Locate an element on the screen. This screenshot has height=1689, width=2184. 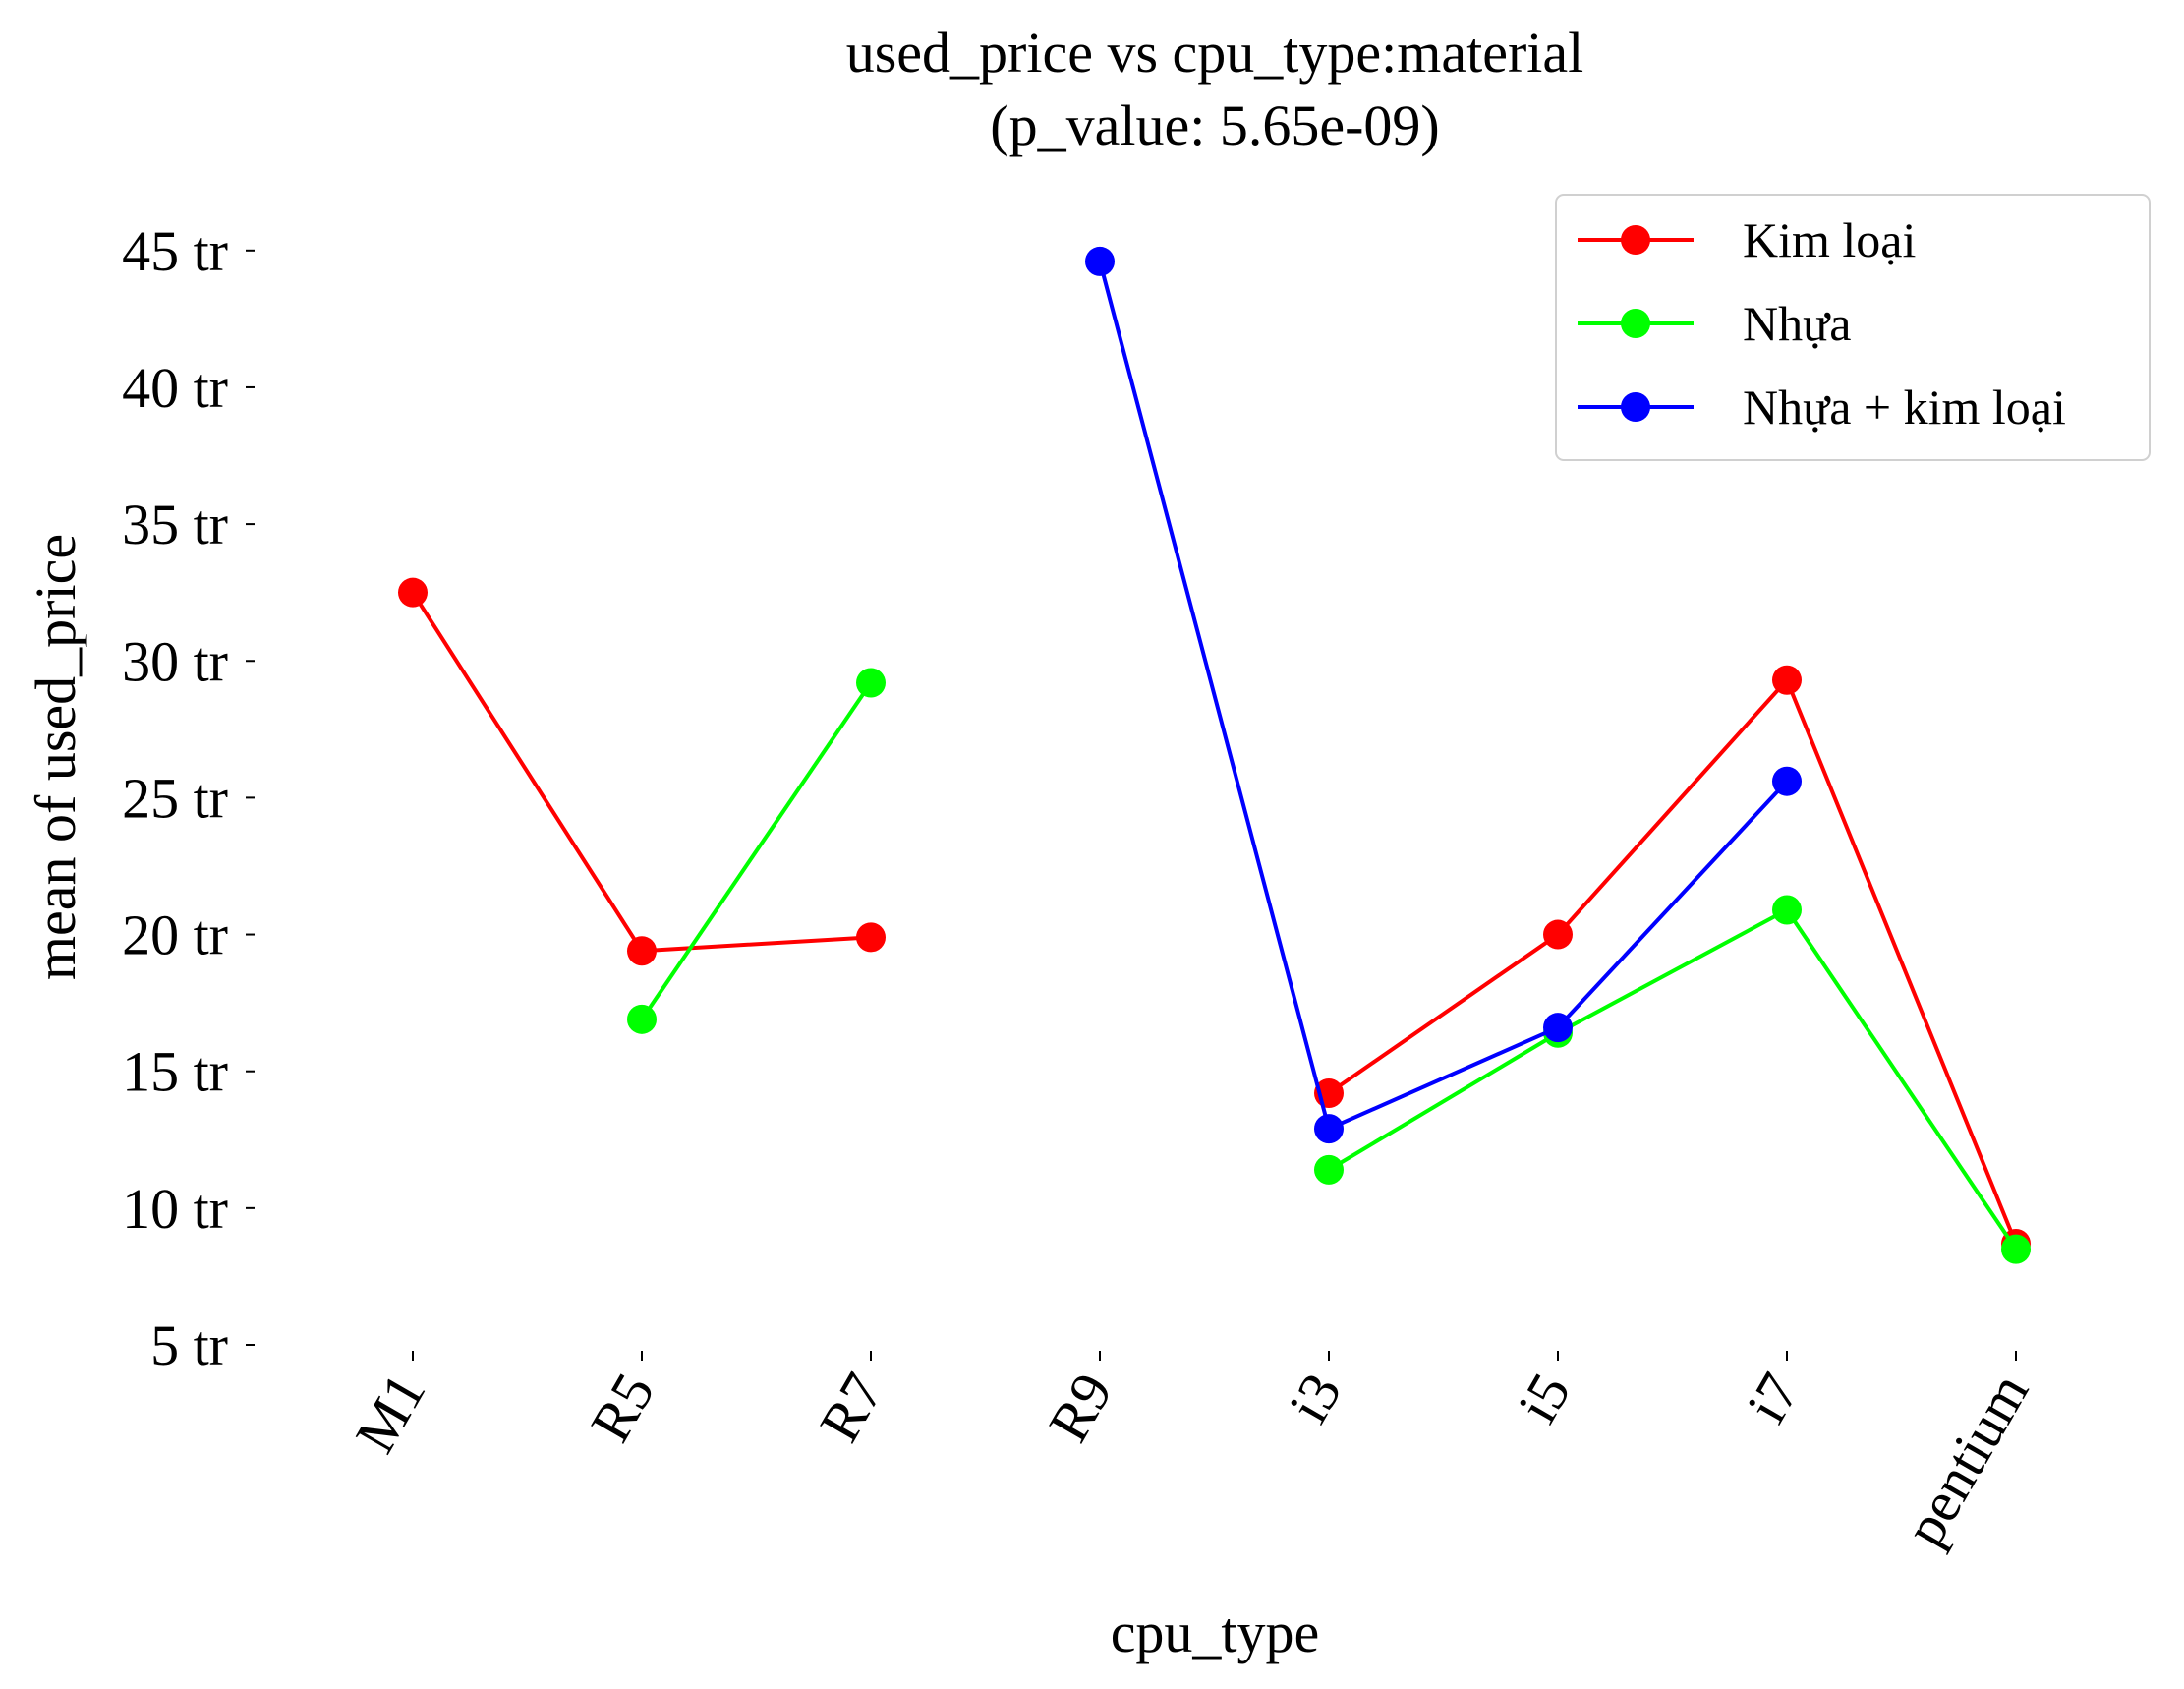
y-tick-label: 35 tr is located at coordinates (175, 524).